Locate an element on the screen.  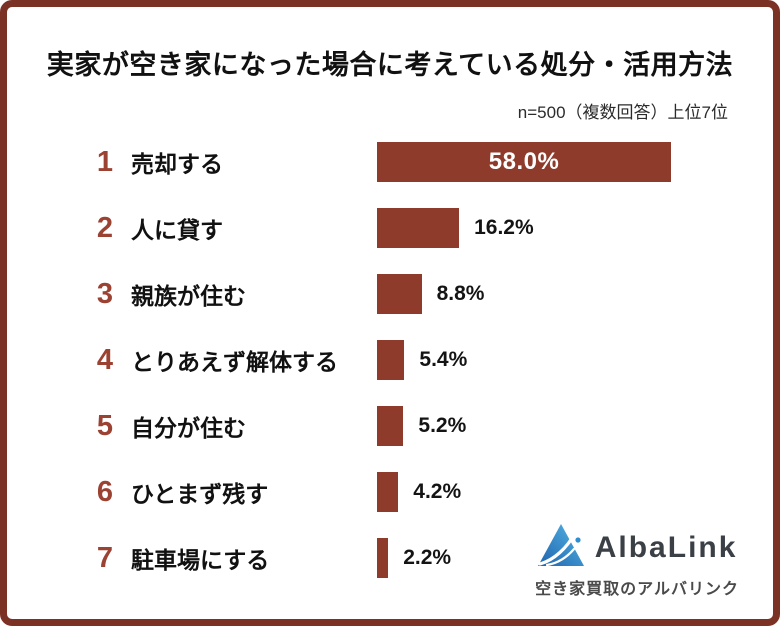
logo-wordmark: AlbaLink is located at coordinates (666, 547).